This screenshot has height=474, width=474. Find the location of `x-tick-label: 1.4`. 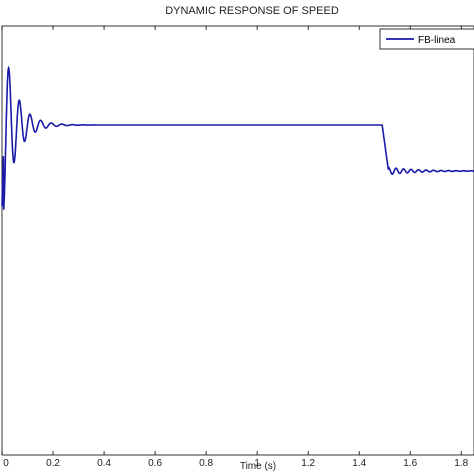

x-tick-label: 1.4 is located at coordinates (359, 463).